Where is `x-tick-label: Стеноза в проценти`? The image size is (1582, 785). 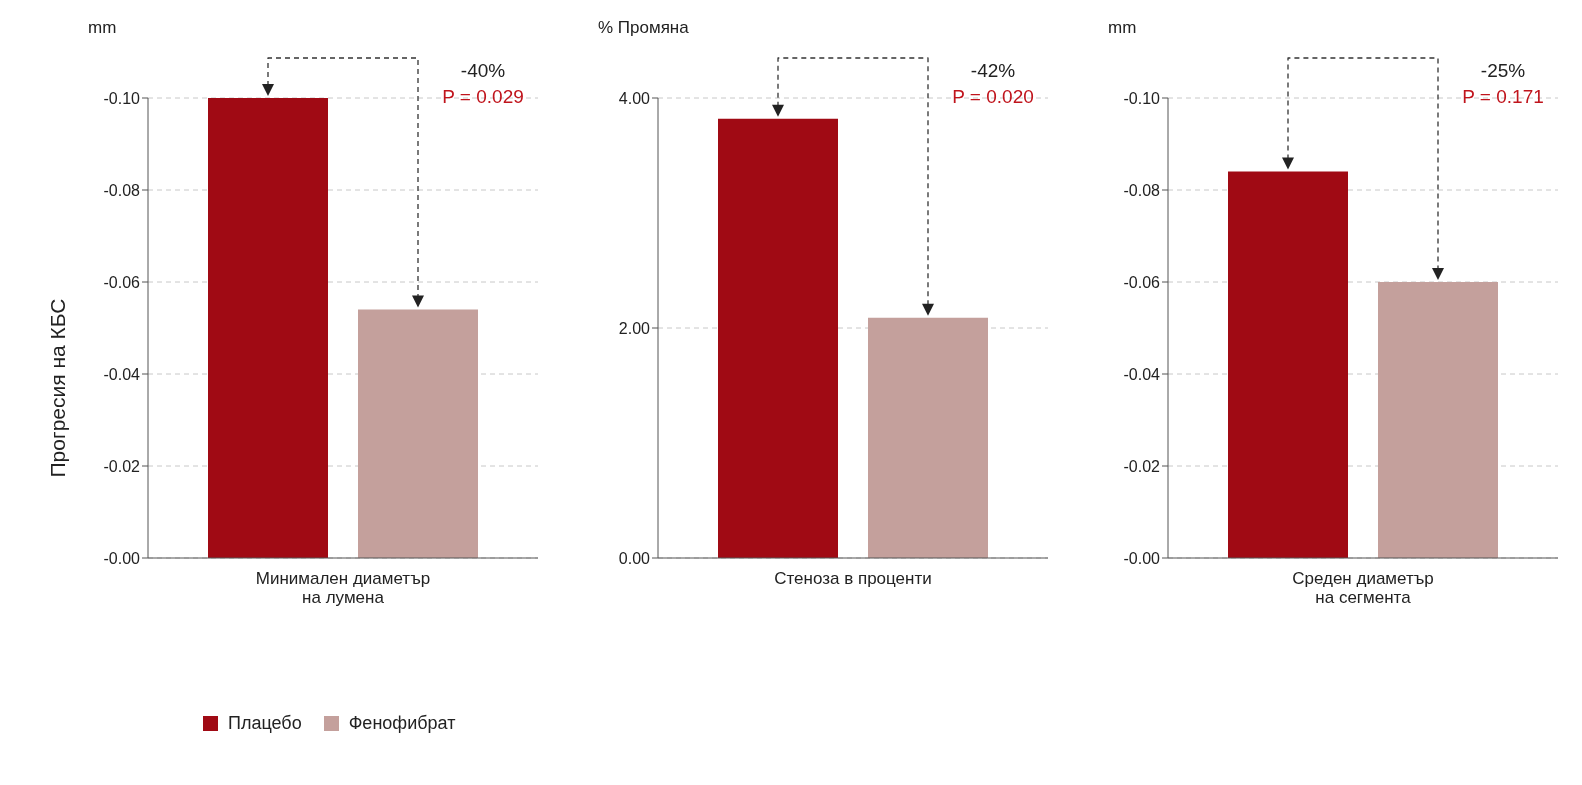 x-tick-label: Стеноза в проценти is located at coordinates (853, 578).